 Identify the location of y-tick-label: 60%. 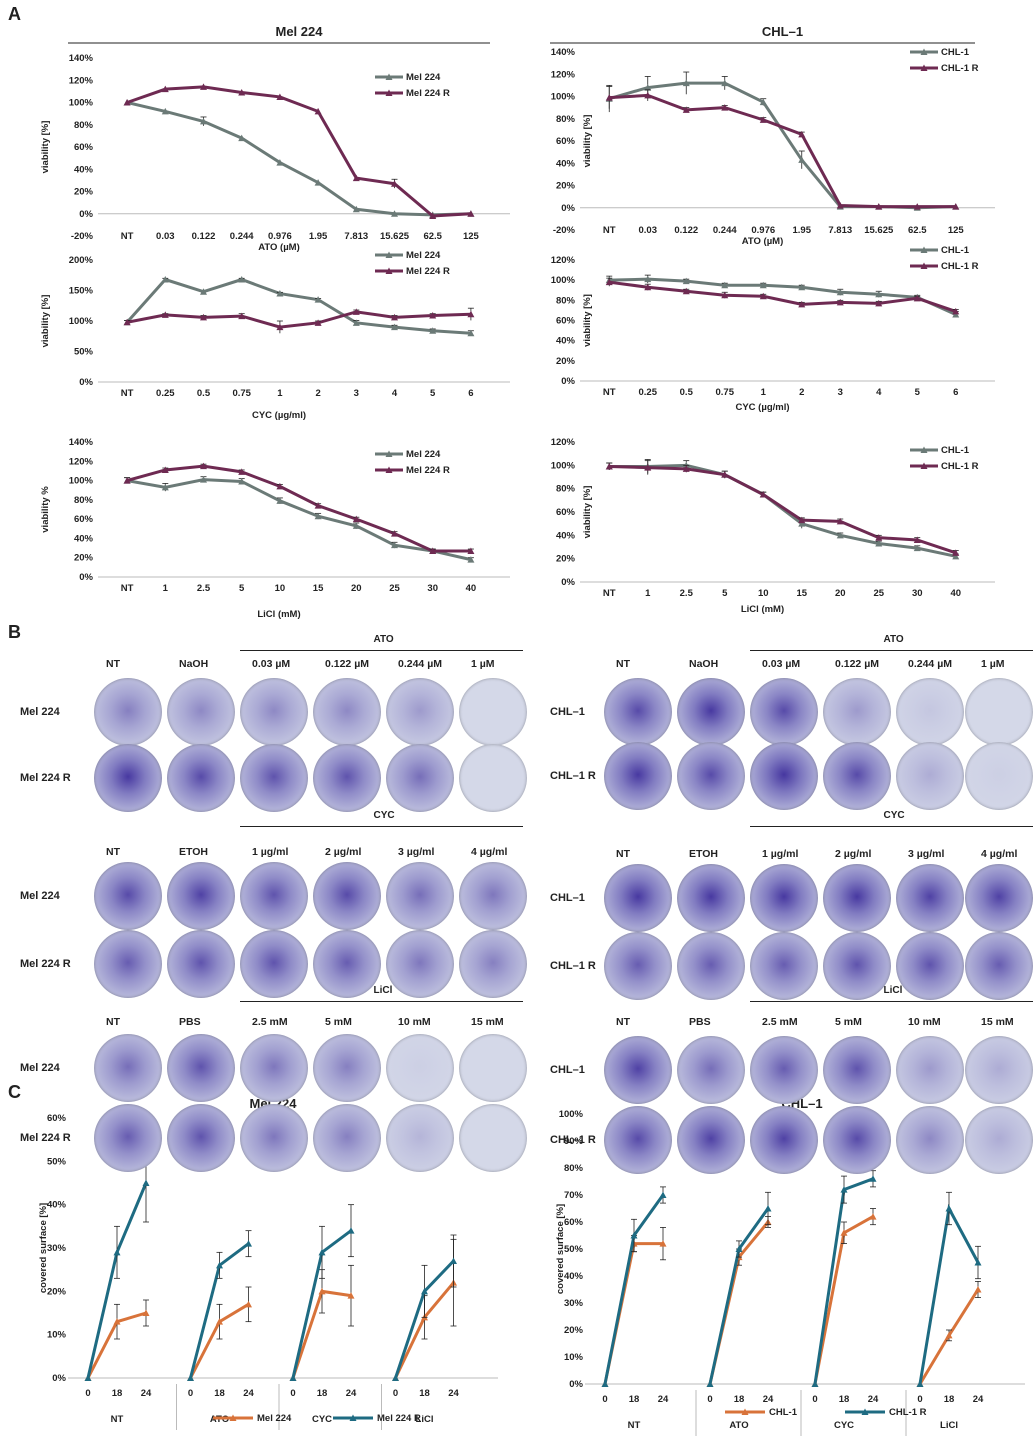
(84, 519).